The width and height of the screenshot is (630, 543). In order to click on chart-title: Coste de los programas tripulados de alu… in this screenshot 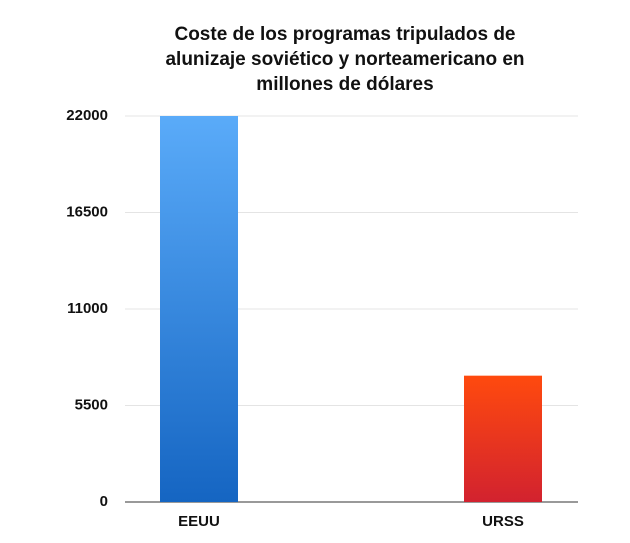, I will do `click(345, 59)`.